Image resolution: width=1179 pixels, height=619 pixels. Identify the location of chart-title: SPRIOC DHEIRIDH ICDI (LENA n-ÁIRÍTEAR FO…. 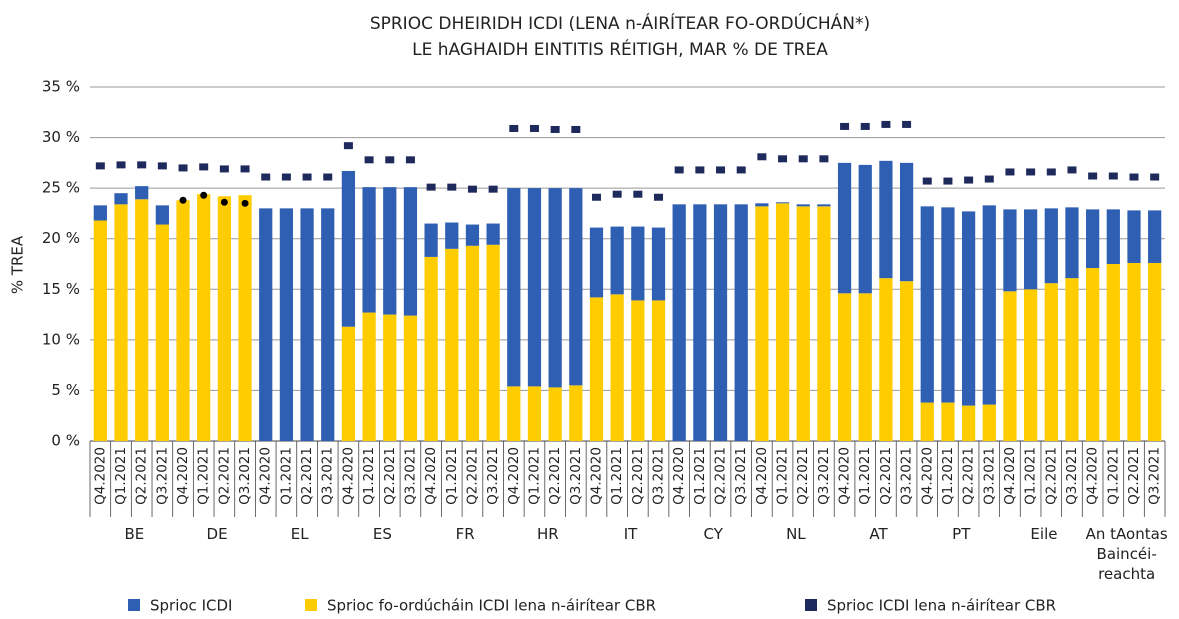
(620, 23).